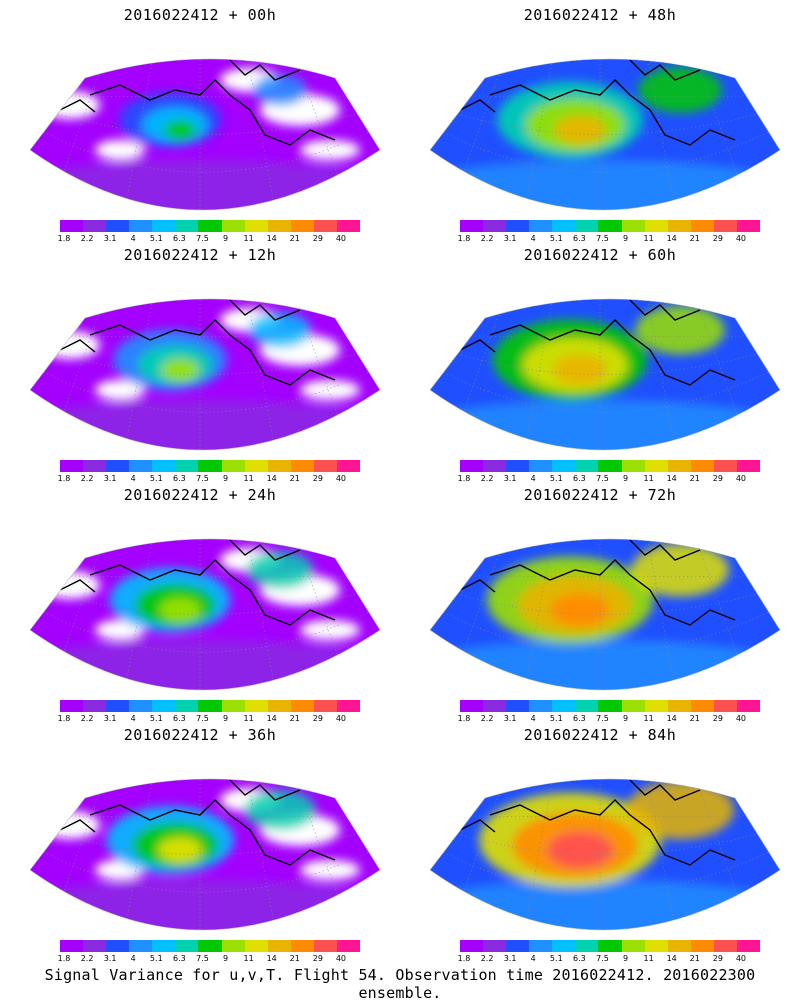 The image size is (800, 1002). Describe the element at coordinates (200, 15) in the screenshot. I see `panel-title: 2016022412 + 00h` at that location.